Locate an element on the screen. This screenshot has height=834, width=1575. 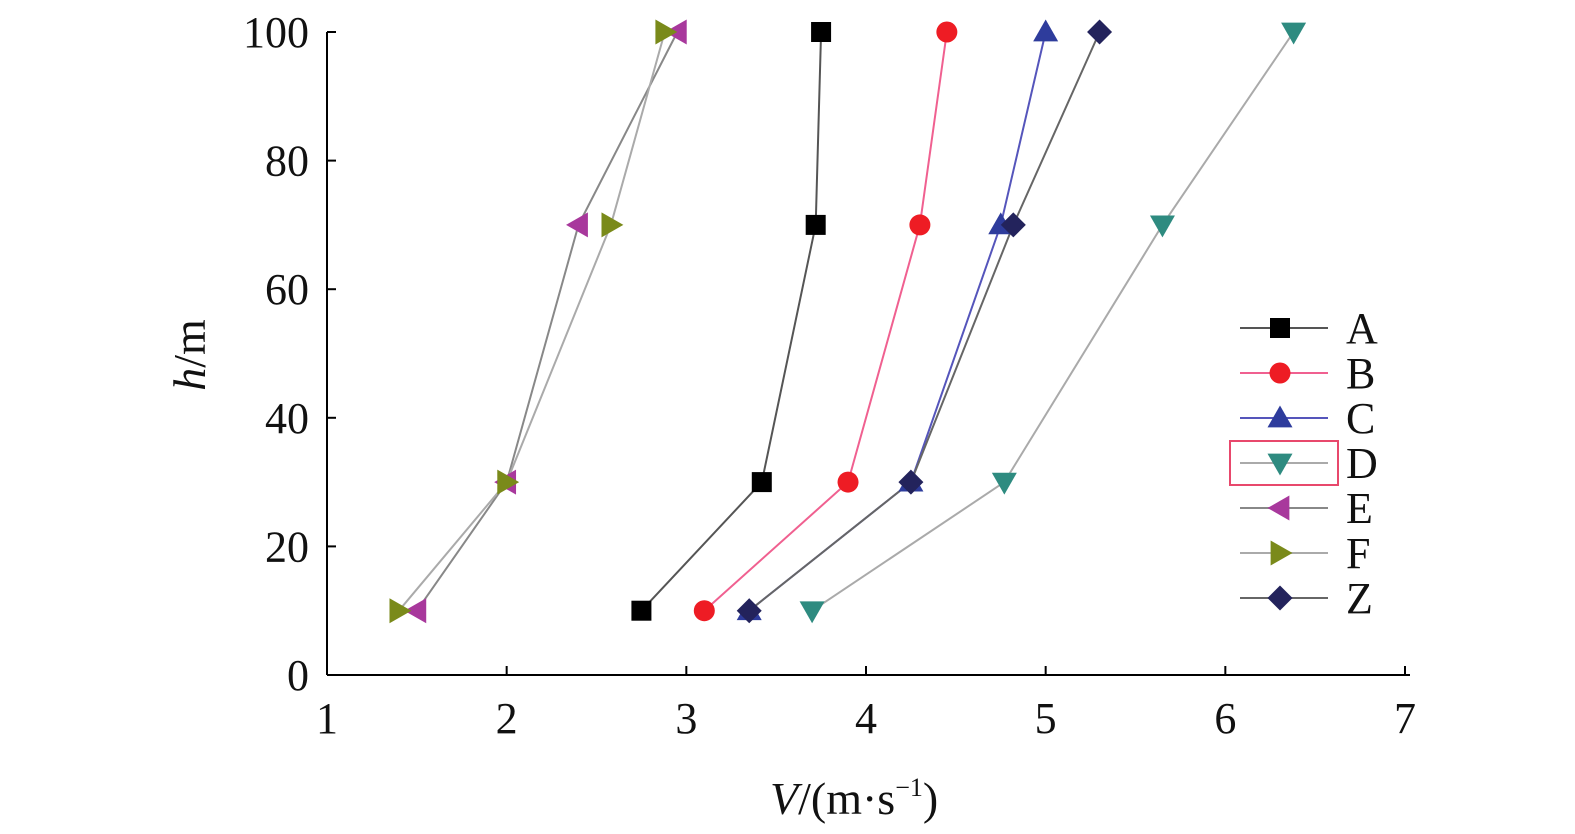
x-tick-label: 4 is located at coordinates (866, 718).